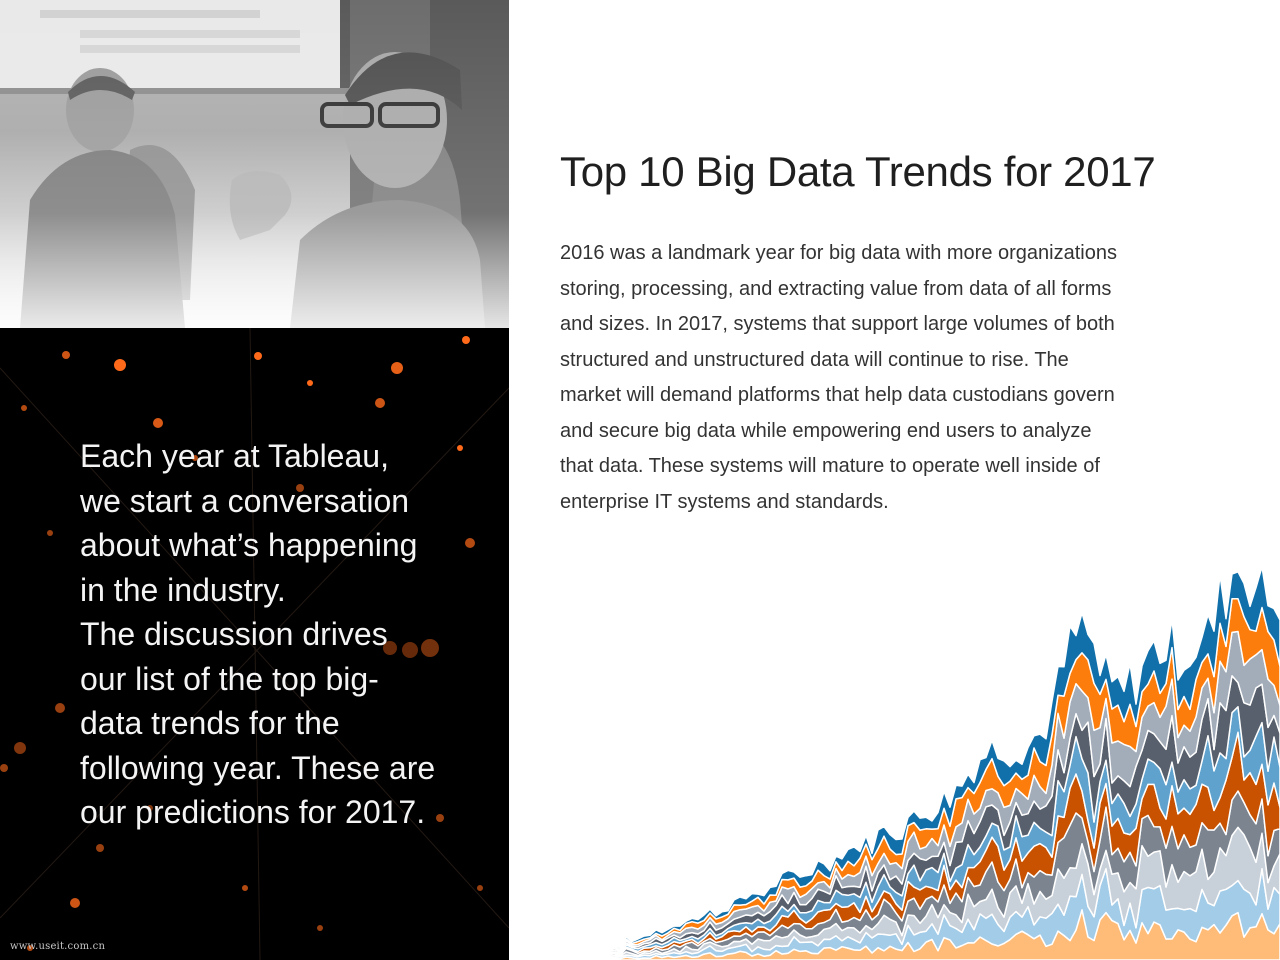  What do you see at coordinates (724, 501) in the screenshot?
I see `body-line: enterprise IT systems and standards.` at bounding box center [724, 501].